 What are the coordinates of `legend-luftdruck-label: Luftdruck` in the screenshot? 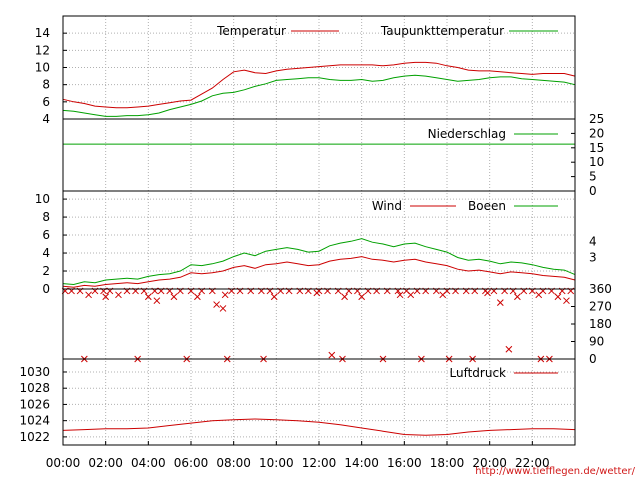 It's located at (477, 373).